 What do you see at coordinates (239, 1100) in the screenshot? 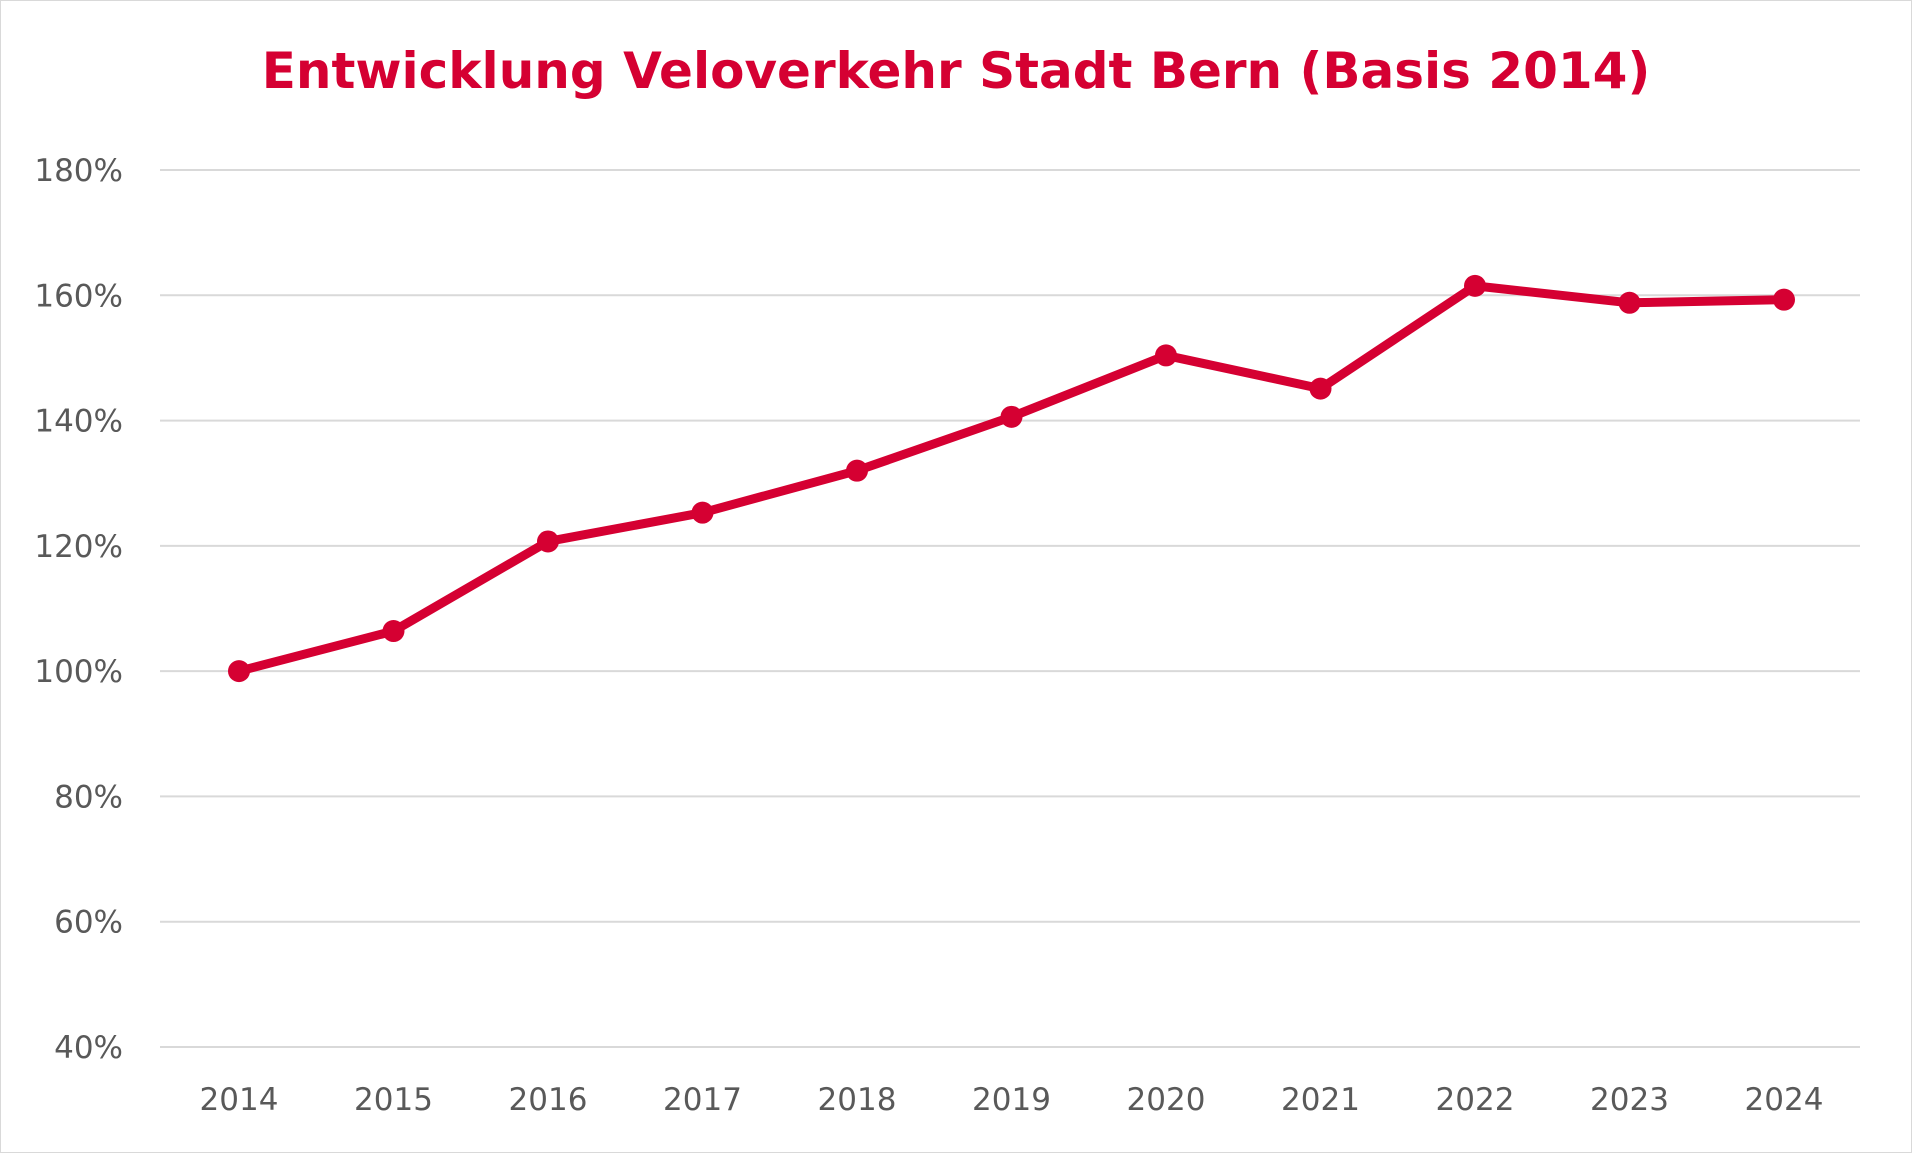
I see `x-tick-label: 2014` at bounding box center [239, 1100].